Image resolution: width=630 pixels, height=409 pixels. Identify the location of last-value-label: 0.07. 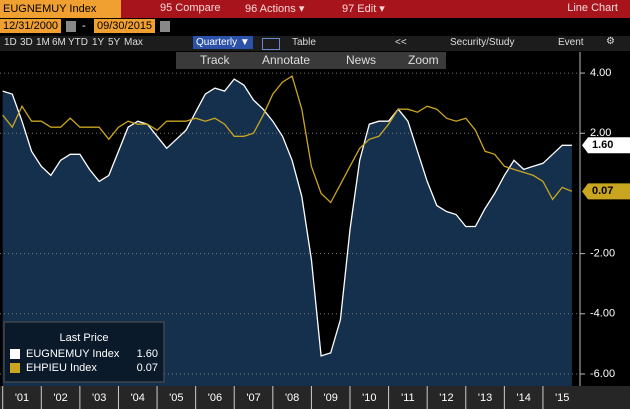
(602, 191).